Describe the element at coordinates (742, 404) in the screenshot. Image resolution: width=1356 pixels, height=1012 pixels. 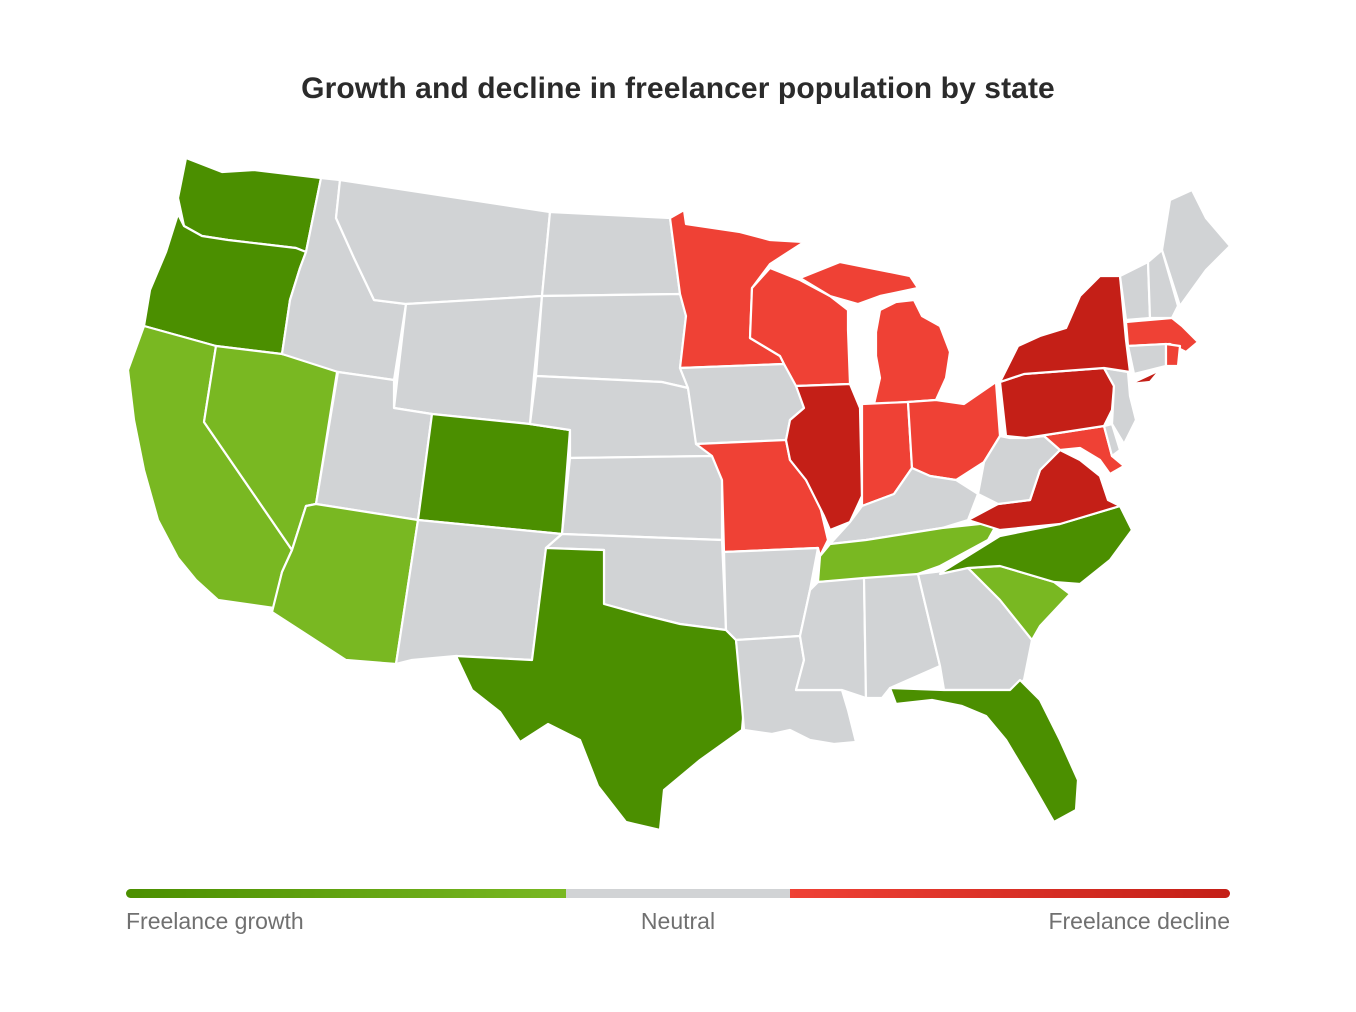
I see `state-IA` at that location.